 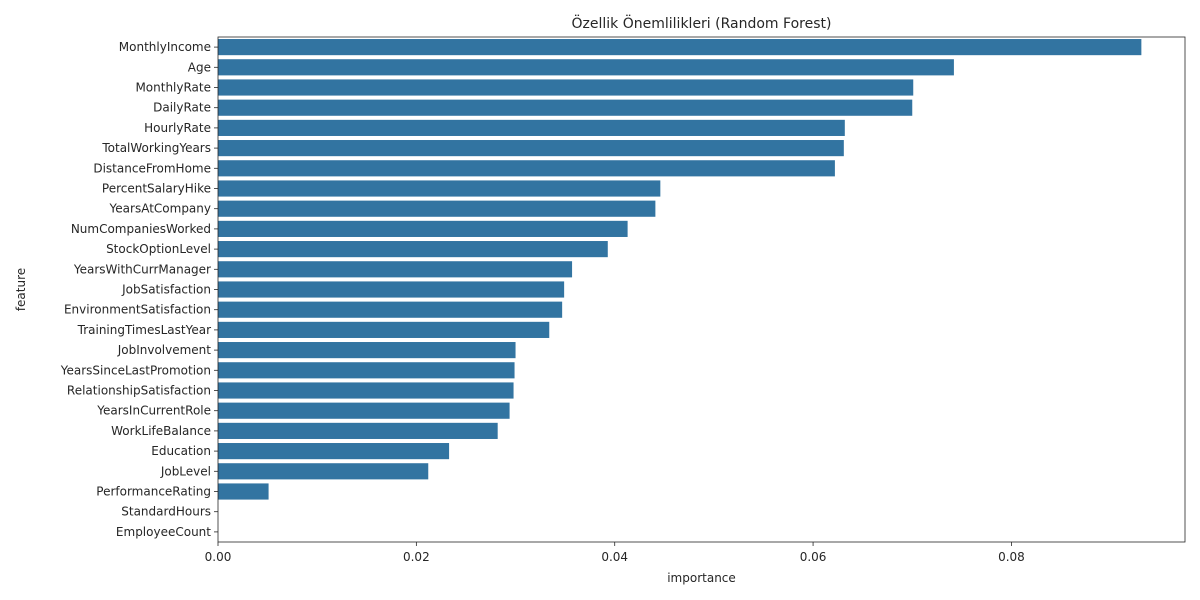 I want to click on y-tick-label: YearsWithCurrManager, so click(x=142, y=269).